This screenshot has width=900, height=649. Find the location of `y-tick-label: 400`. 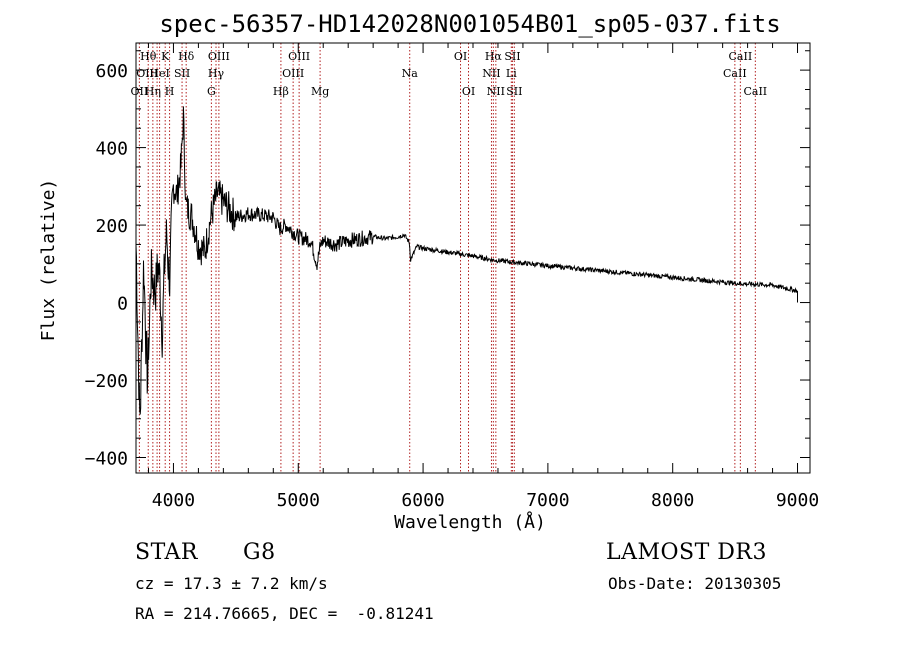

y-tick-label: 400 is located at coordinates (111, 149).